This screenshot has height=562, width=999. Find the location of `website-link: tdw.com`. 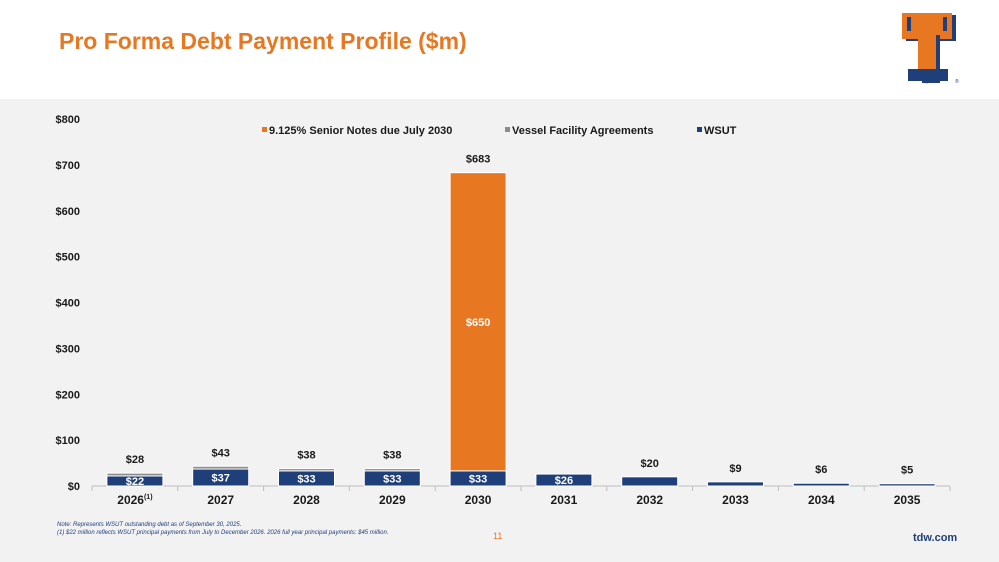

website-link: tdw.com is located at coordinates (935, 538).